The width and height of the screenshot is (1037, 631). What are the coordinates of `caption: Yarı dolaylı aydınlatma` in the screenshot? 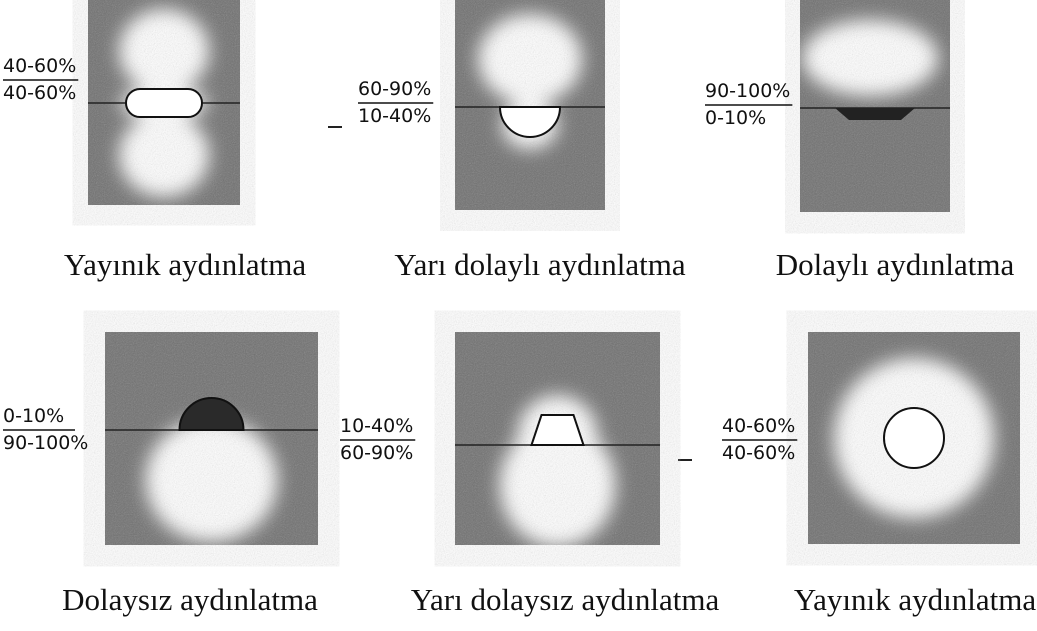 It's located at (540, 264).